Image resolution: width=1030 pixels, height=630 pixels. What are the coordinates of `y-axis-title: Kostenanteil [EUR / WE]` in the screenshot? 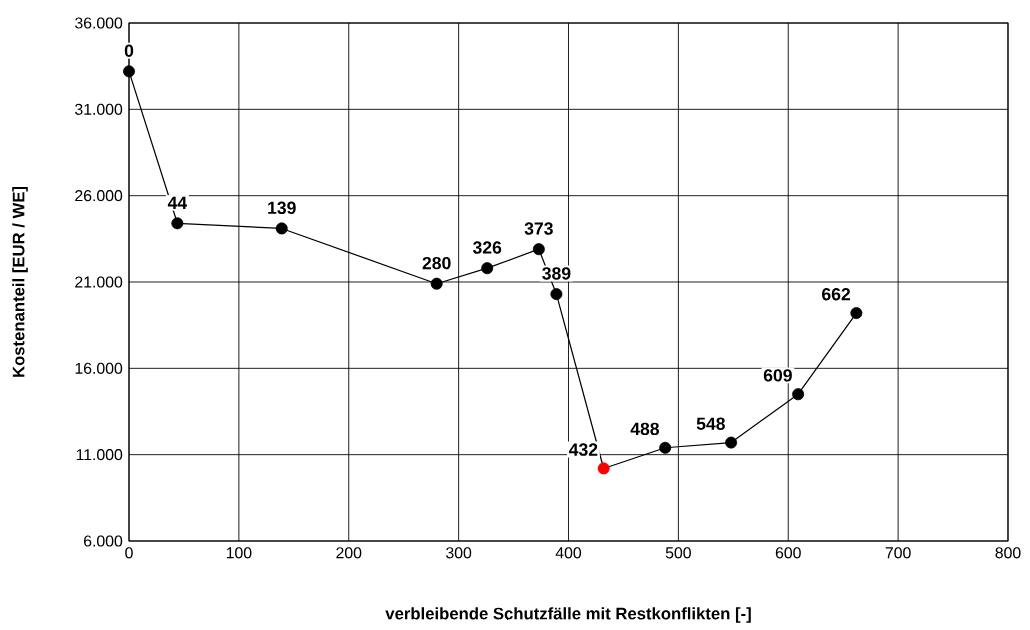 It's located at (20, 281).